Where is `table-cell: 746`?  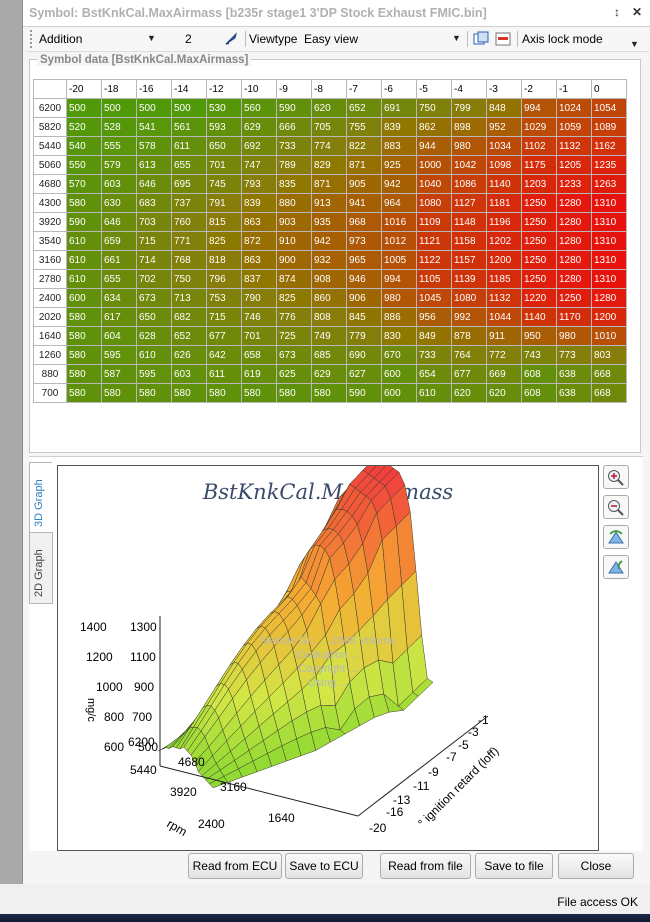 table-cell: 746 is located at coordinates (259, 317).